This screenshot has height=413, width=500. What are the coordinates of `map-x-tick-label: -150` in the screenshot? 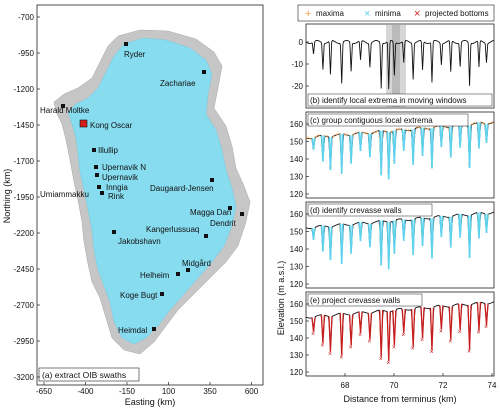 It's located at (127, 391).